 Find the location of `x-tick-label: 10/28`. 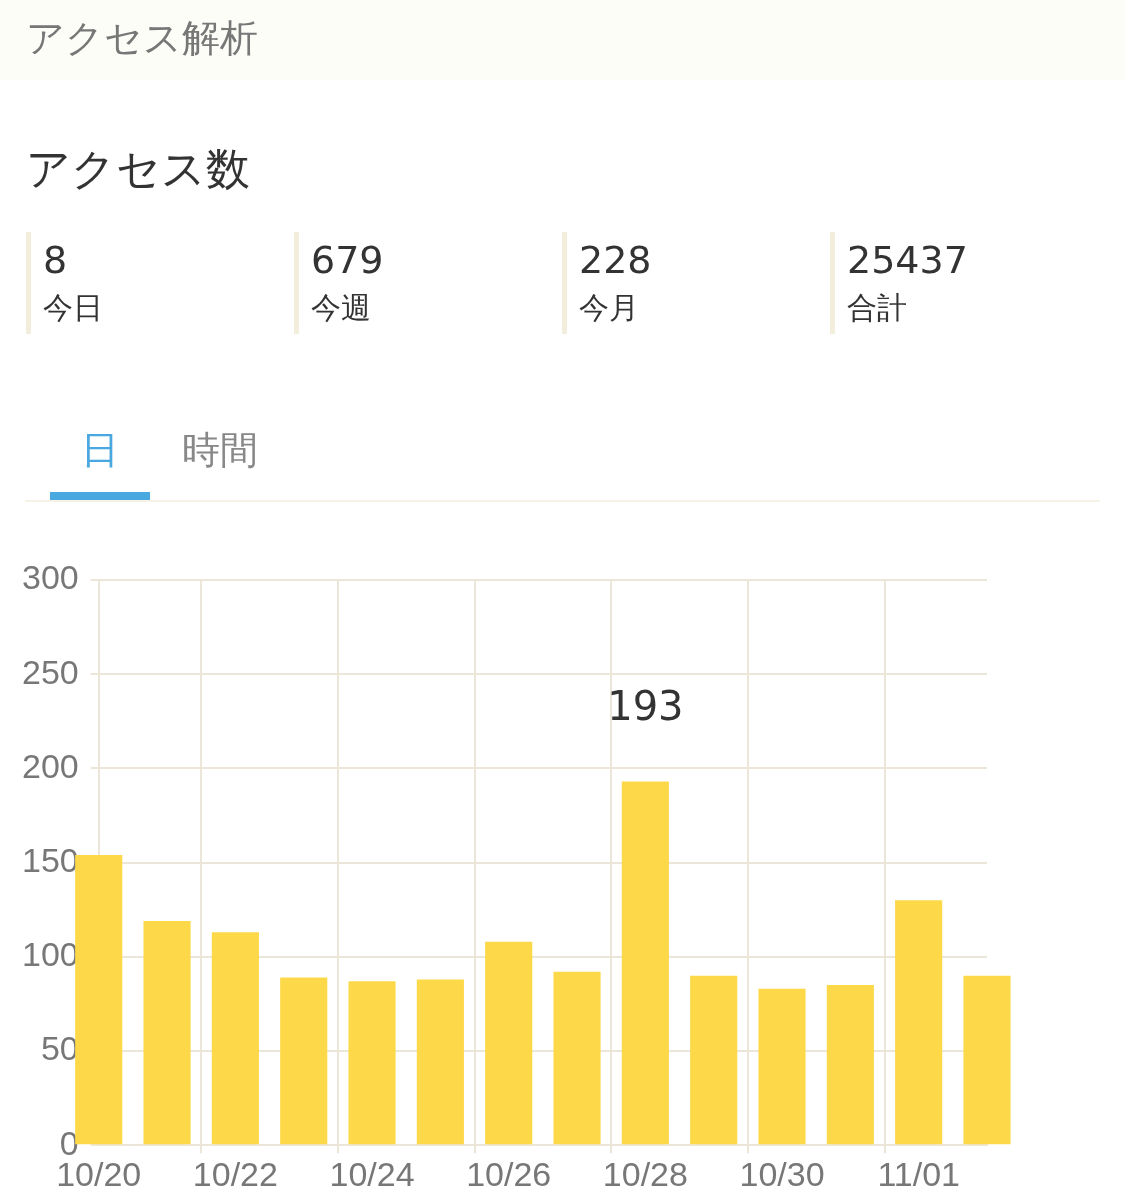

x-tick-label: 10/28 is located at coordinates (645, 1173).